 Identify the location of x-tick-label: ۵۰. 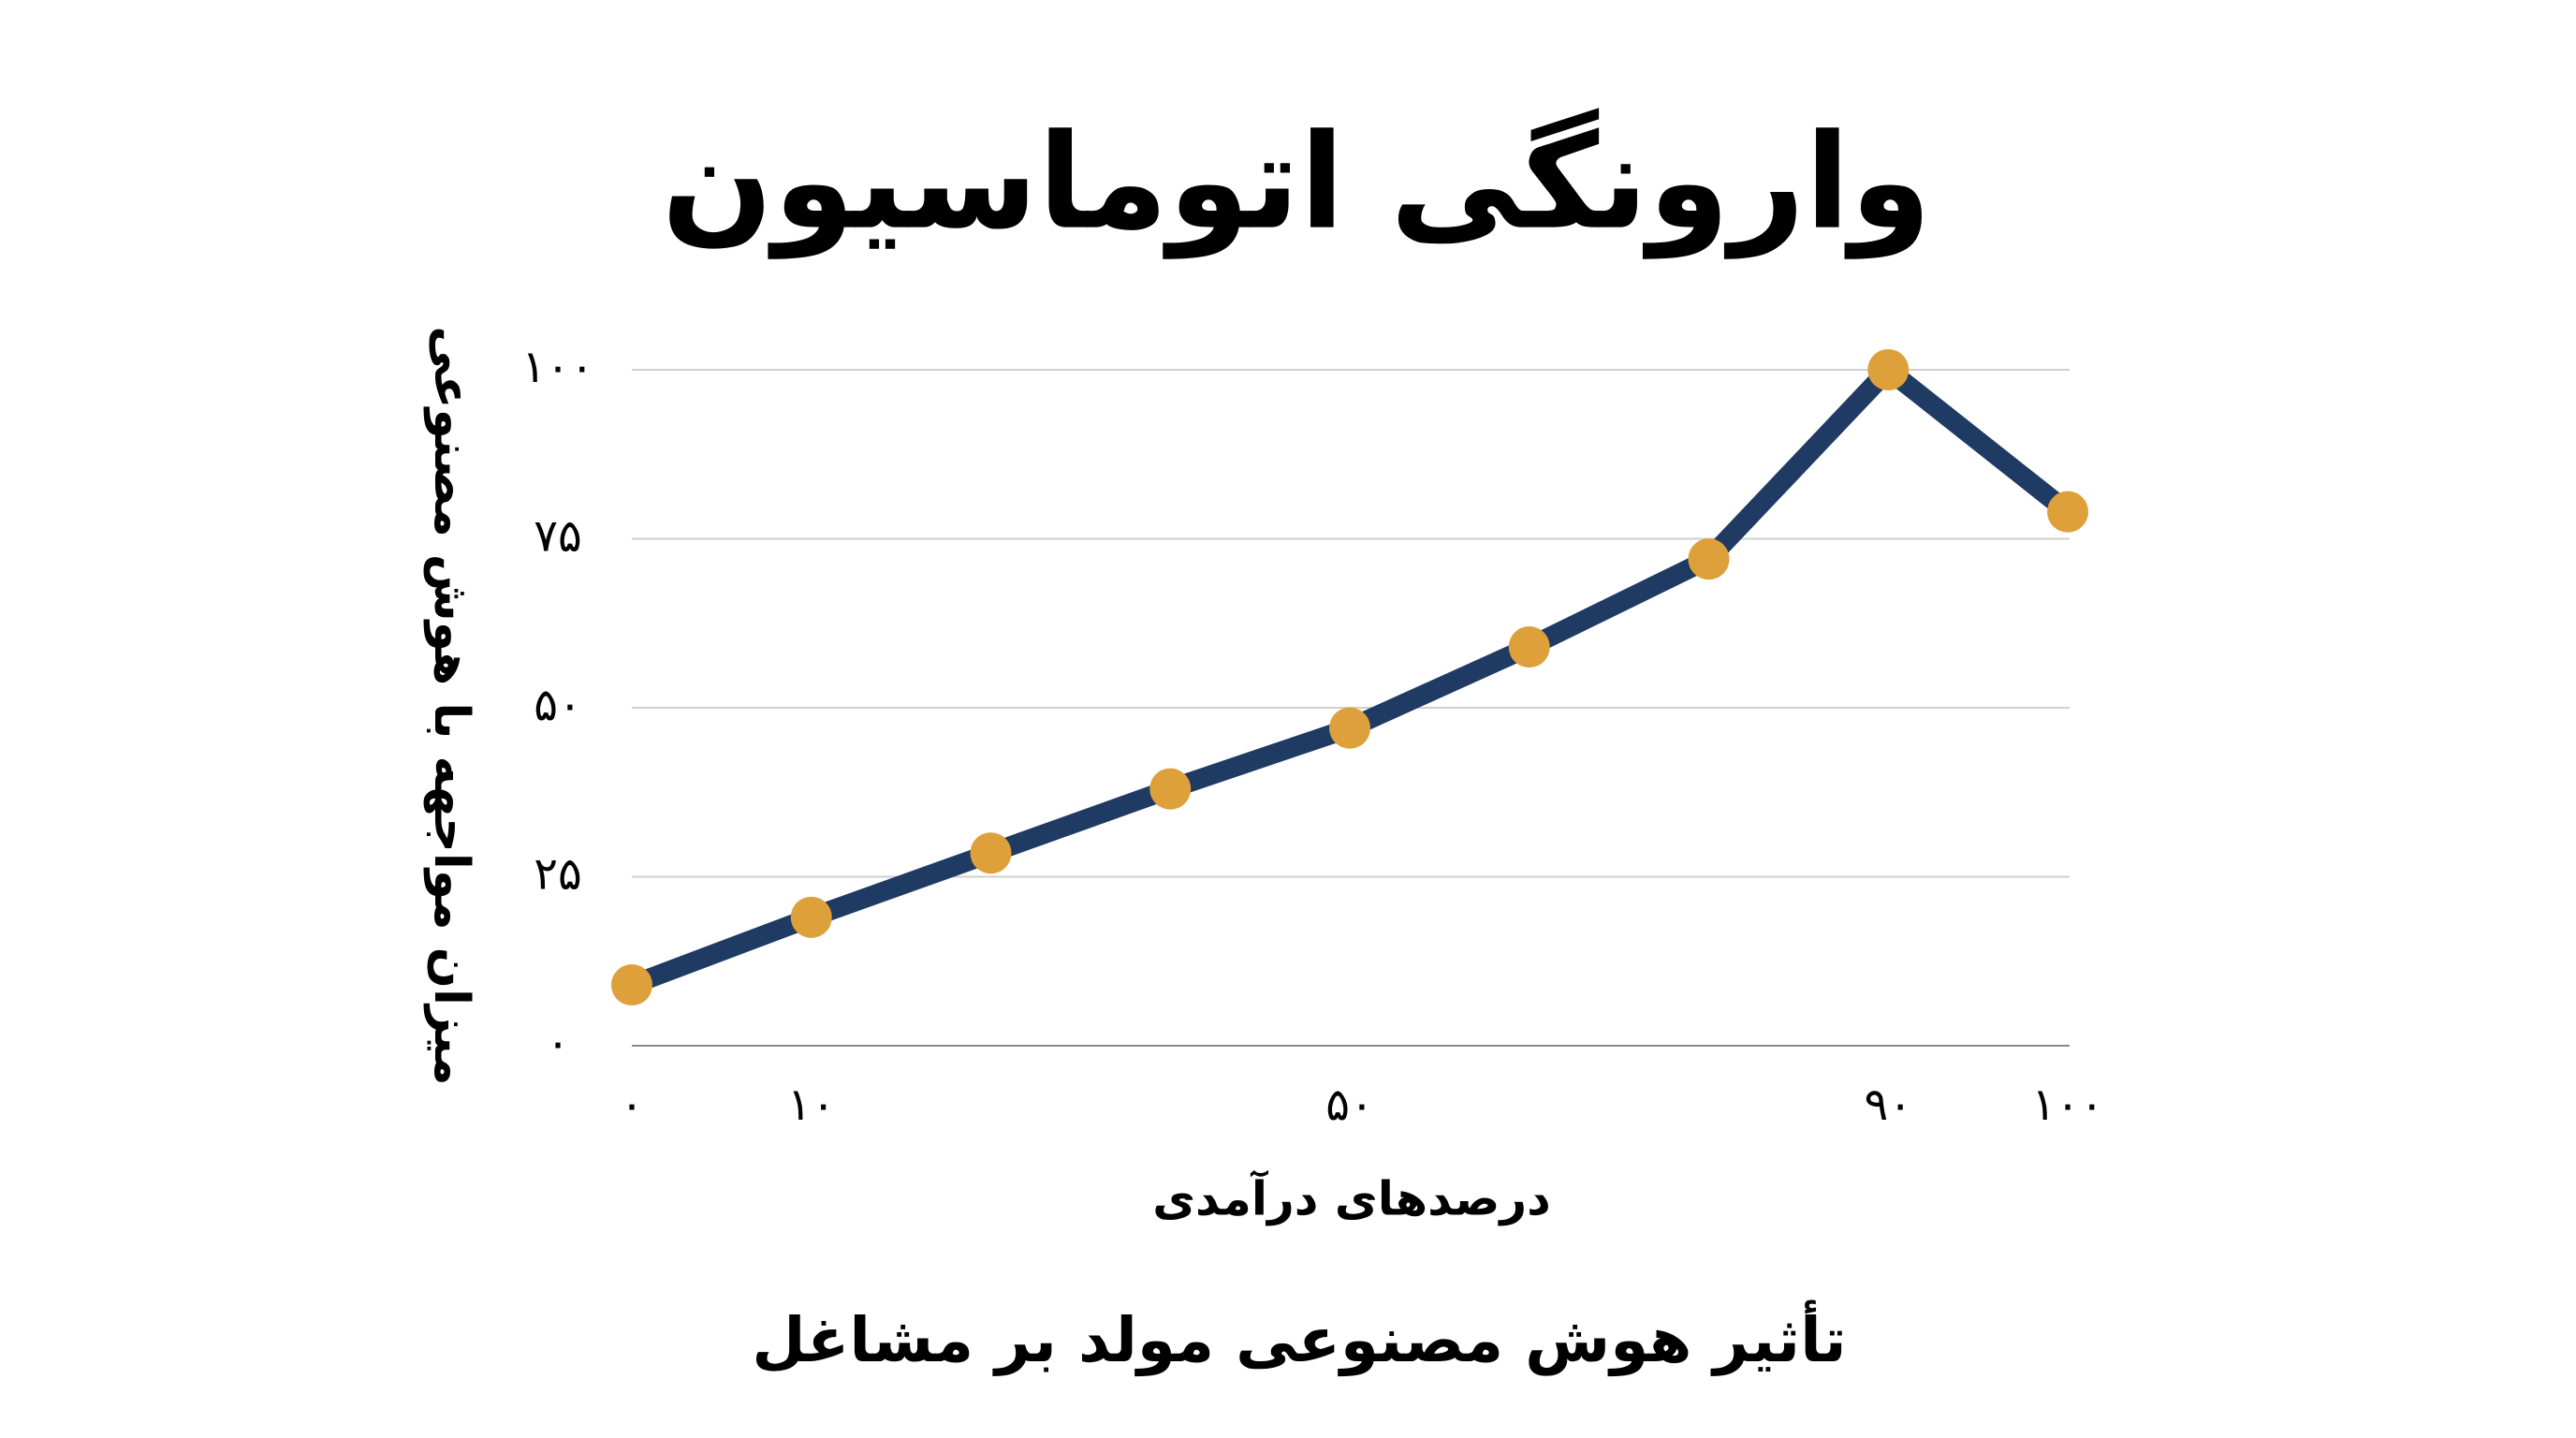
(1349, 1104).